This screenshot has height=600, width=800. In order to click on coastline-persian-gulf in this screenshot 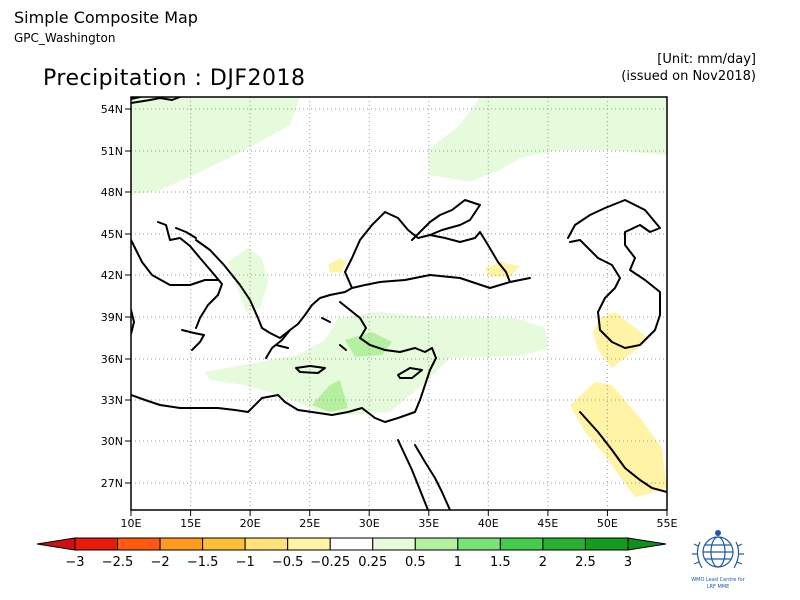, I will do `click(623, 452)`.